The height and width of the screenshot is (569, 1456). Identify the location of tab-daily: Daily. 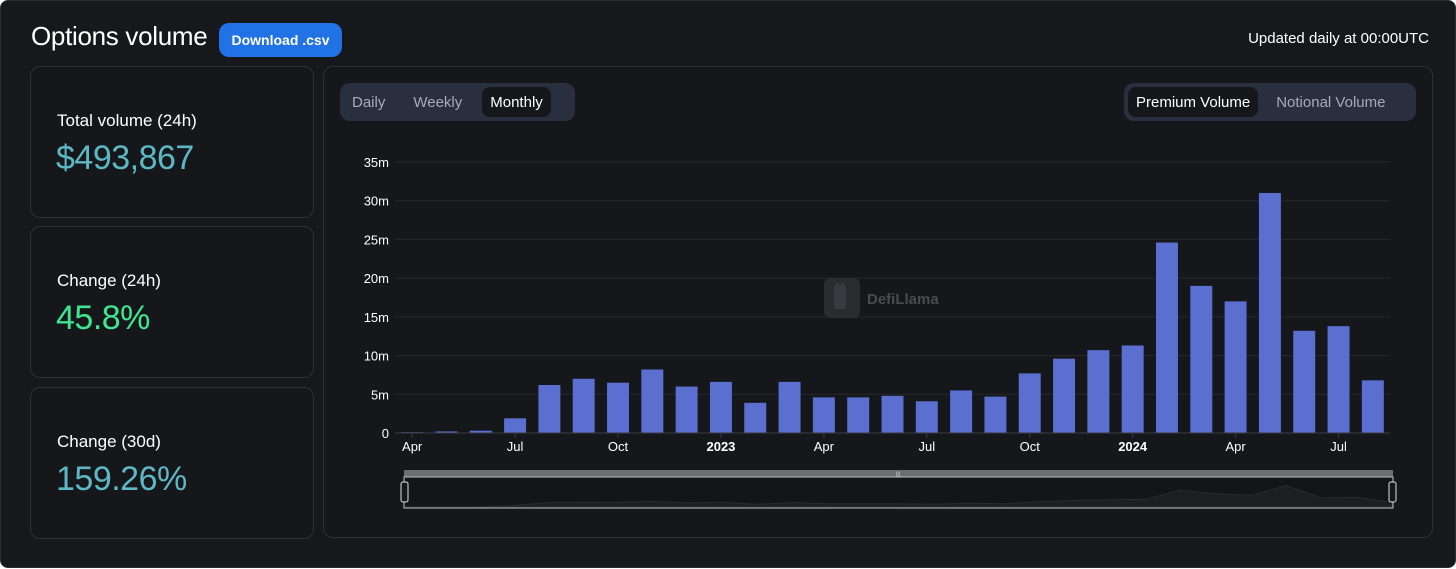
(369, 102).